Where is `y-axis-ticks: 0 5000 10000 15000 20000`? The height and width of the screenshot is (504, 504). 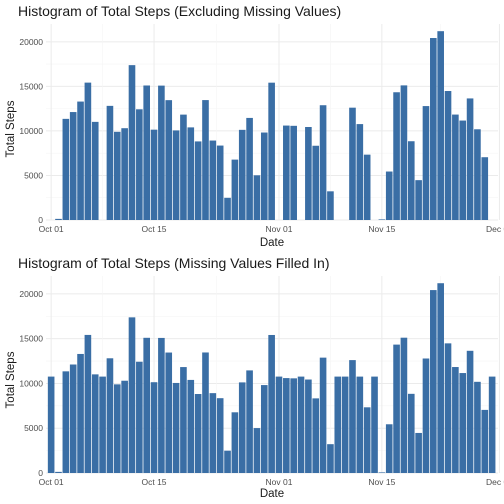
y-axis-ticks: 0 5000 10000 15000 20000 is located at coordinates (31, 131).